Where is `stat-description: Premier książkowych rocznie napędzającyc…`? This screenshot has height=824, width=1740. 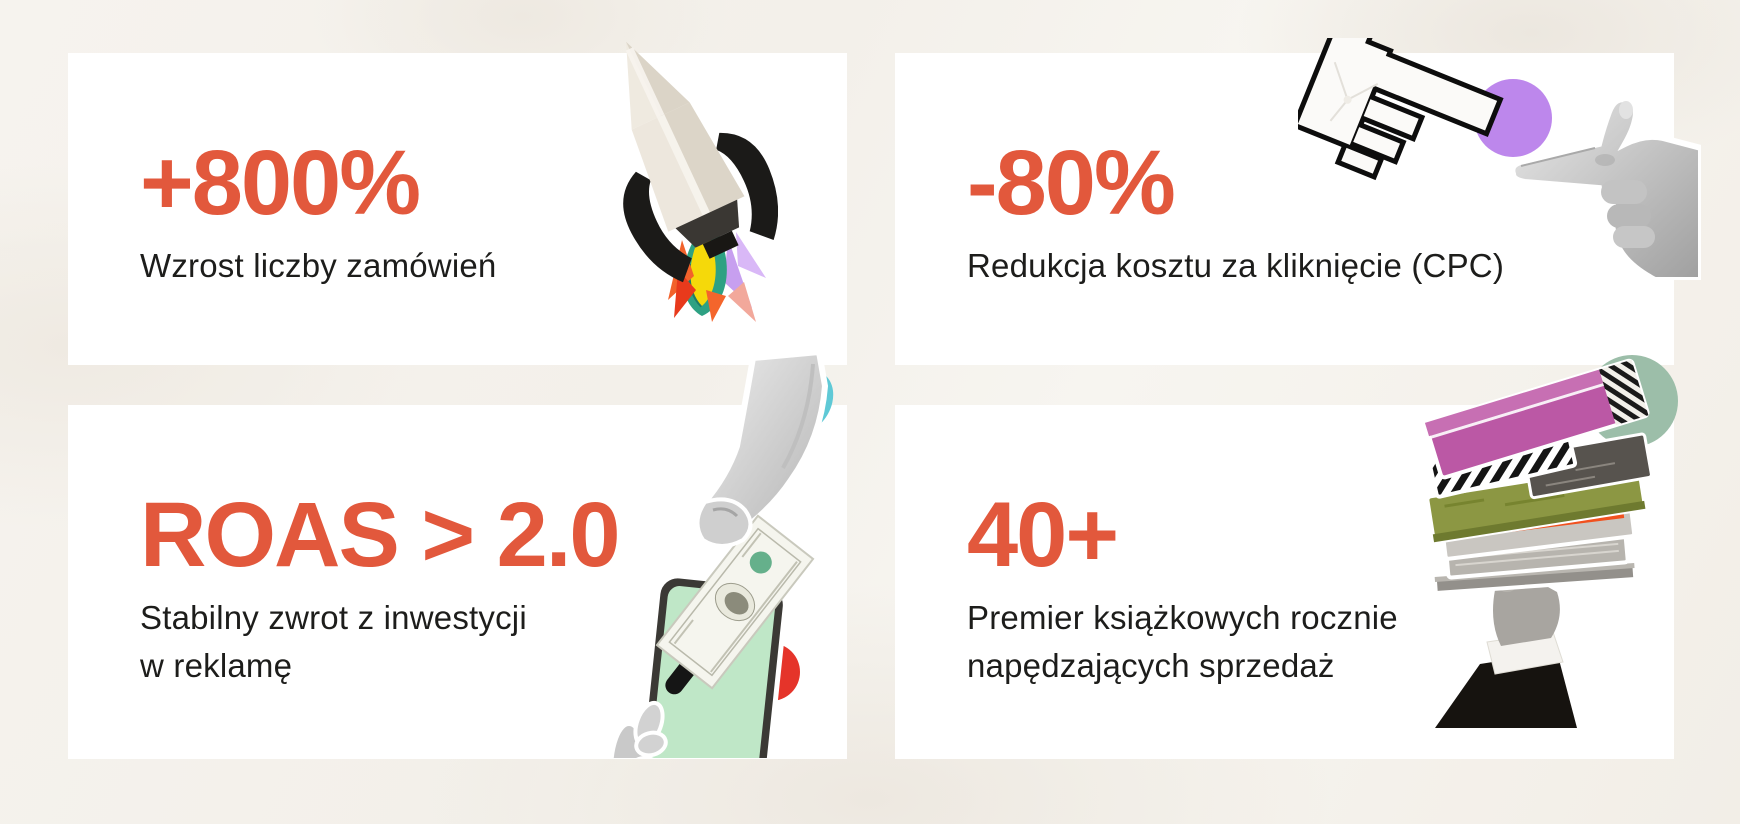 stat-description: Premier książkowych rocznie napędzającyc… is located at coordinates (1182, 641).